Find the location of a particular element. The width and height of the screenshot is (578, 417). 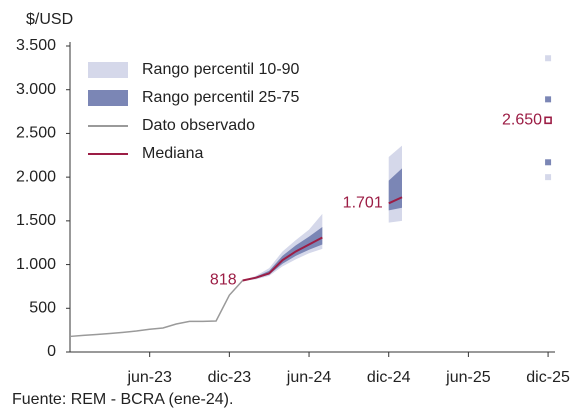

source-note: Fuente: REM - BCRA (ene-24). is located at coordinates (122, 399).